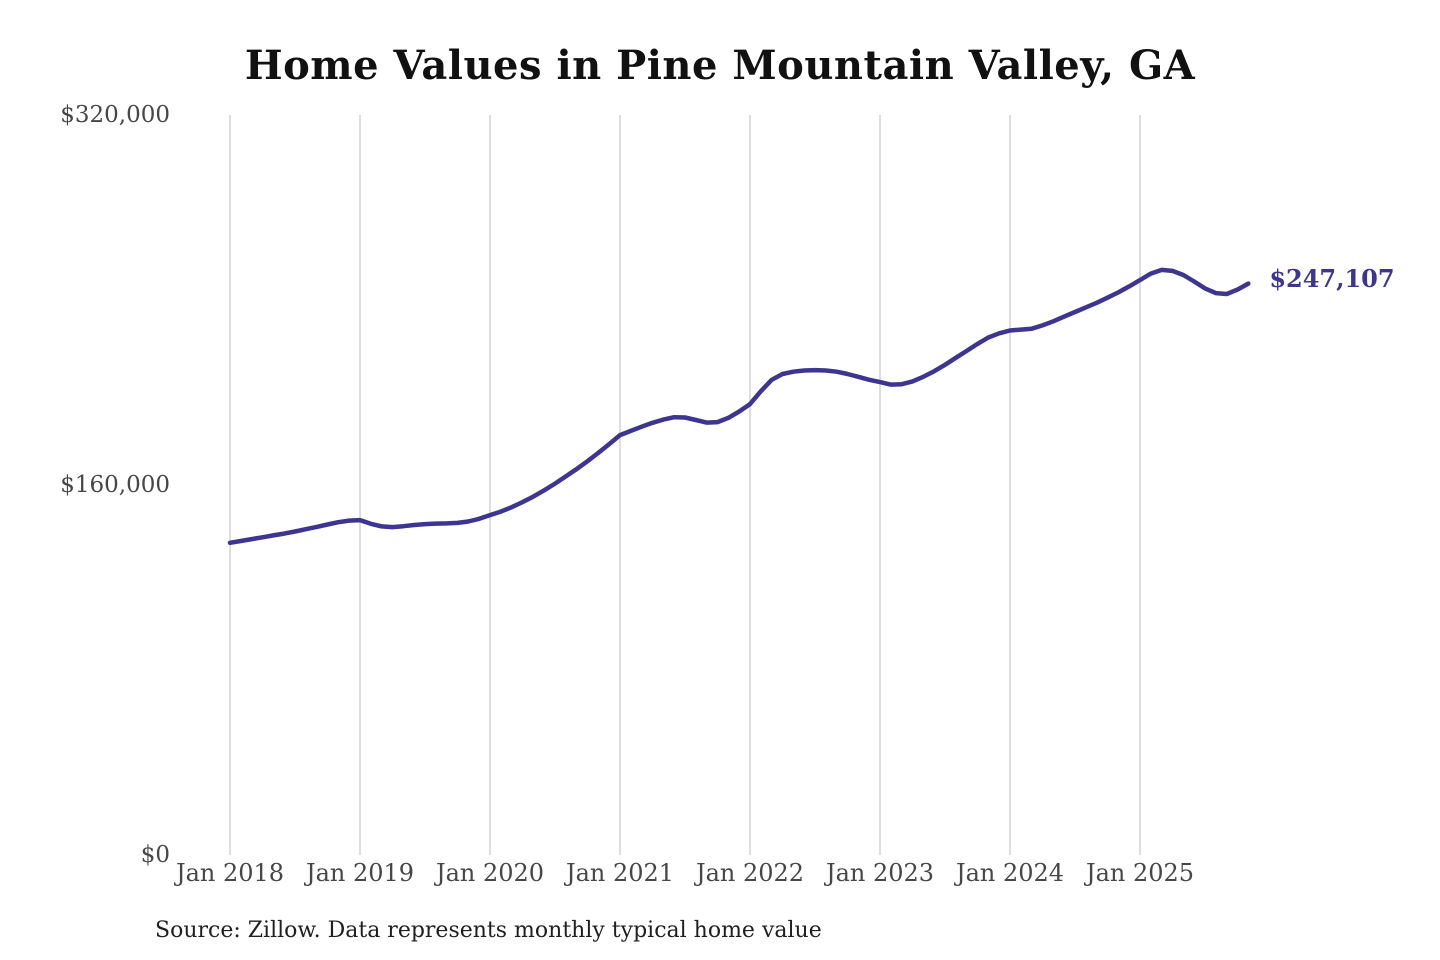 The width and height of the screenshot is (1440, 960). Describe the element at coordinates (490, 873) in the screenshot. I see `x-axis-label: Jan 2020` at that location.